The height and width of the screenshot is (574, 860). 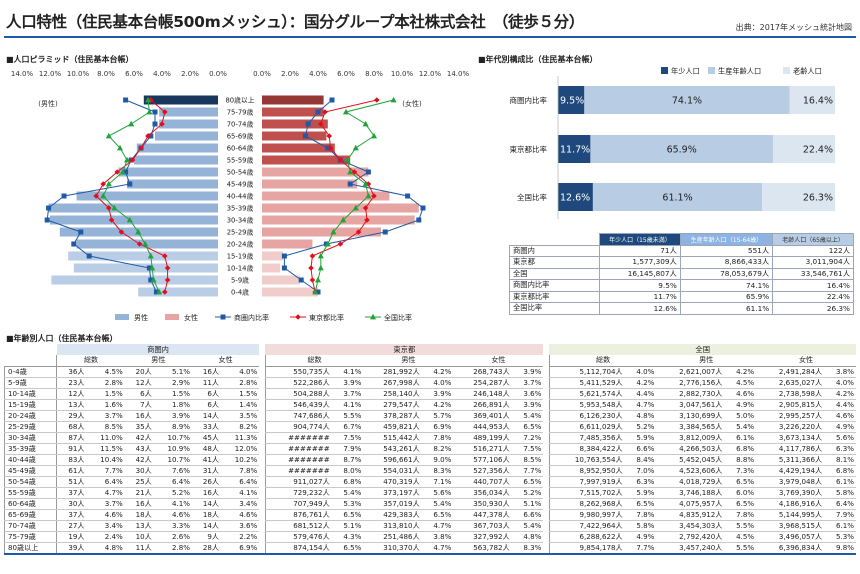 What do you see at coordinates (318, 74) in the screenshot?
I see `pyramid-tick-label: 4.0%` at bounding box center [318, 74].